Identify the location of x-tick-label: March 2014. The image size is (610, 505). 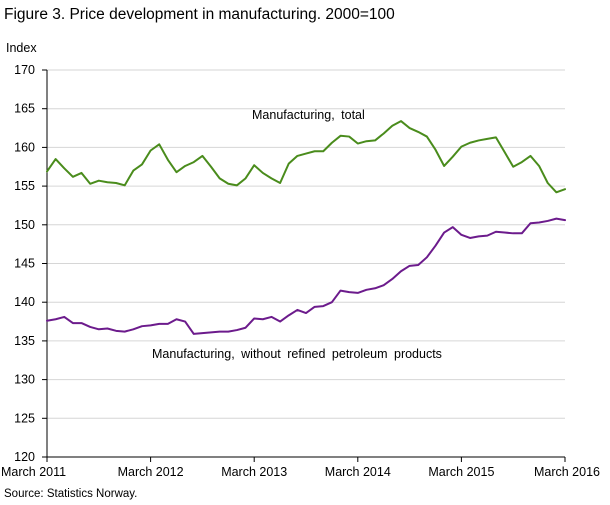
(358, 472).